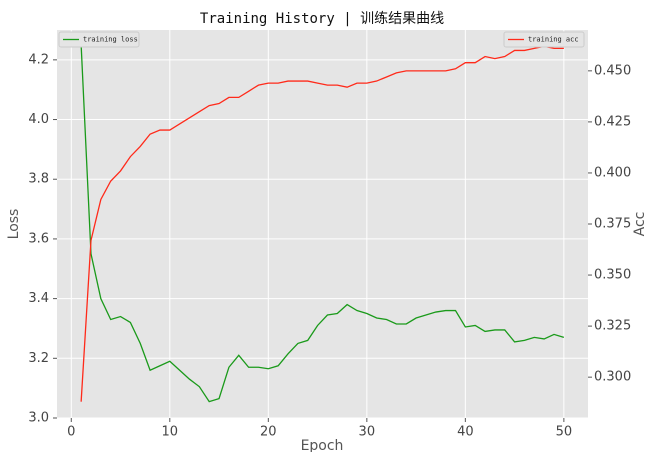  I want to click on y-tick-label: 3.6, so click(38, 238).